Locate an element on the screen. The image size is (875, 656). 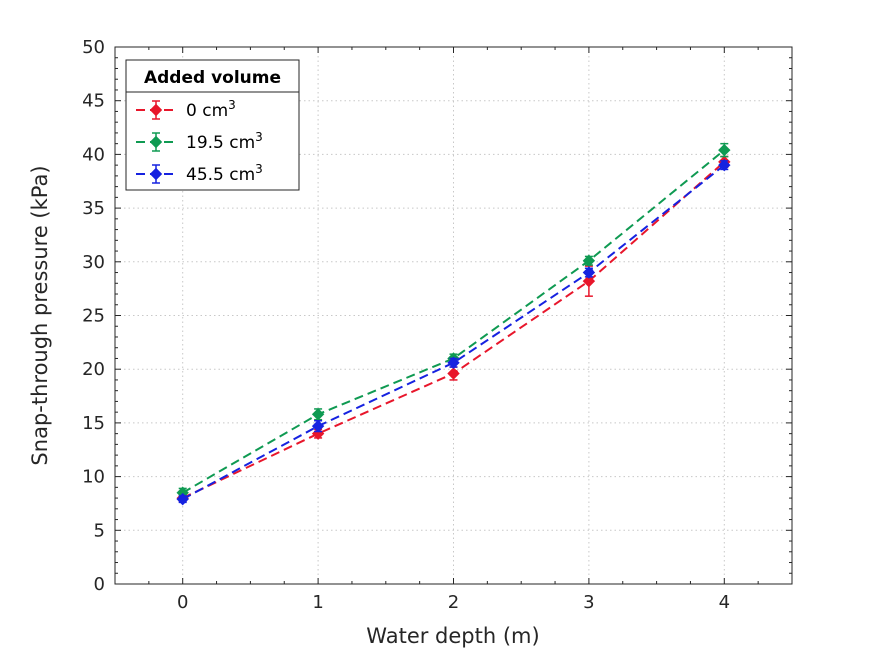
y-tick-label: 15 is located at coordinates (93, 423).